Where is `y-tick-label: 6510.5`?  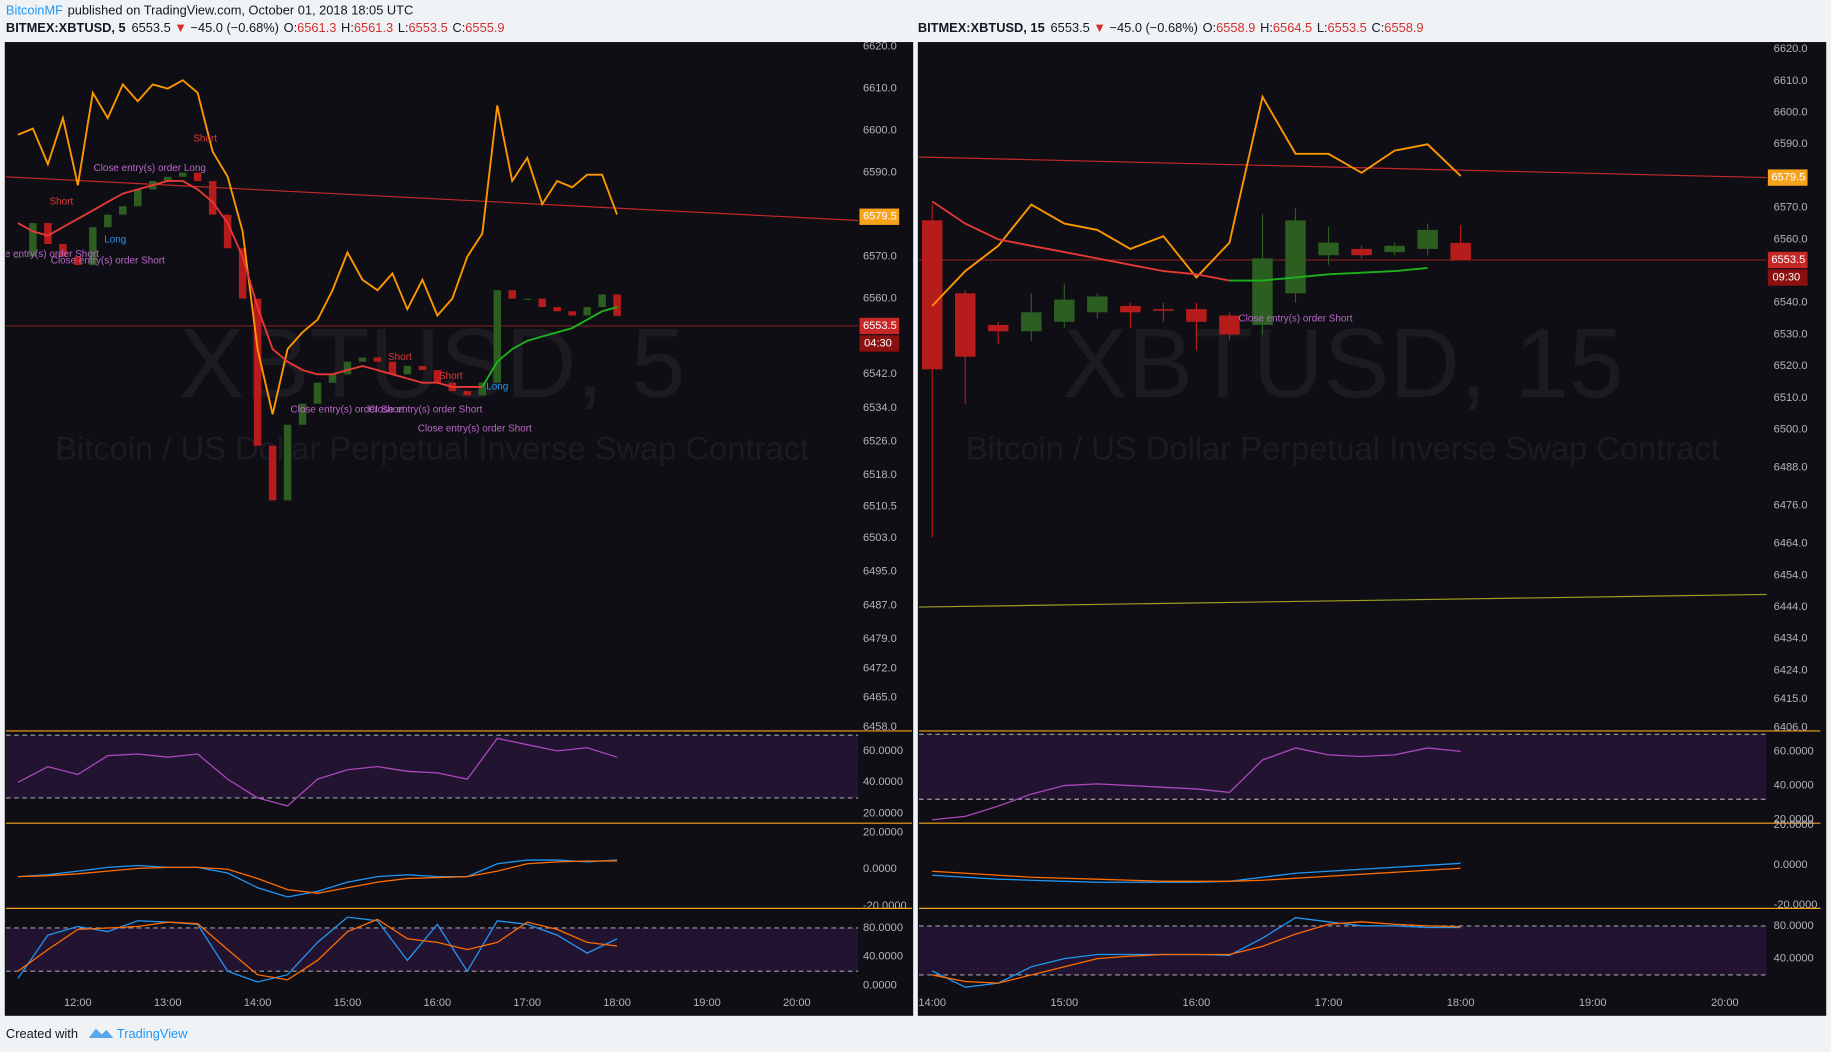
y-tick-label: 6510.5 is located at coordinates (880, 507).